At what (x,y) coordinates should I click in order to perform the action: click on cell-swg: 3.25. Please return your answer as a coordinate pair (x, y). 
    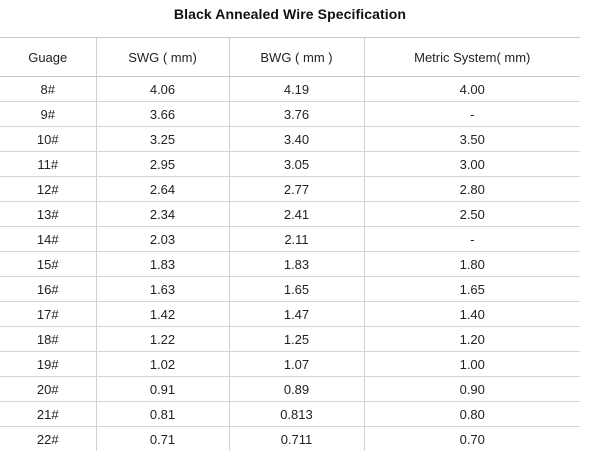
    Looking at the image, I should click on (162, 139).